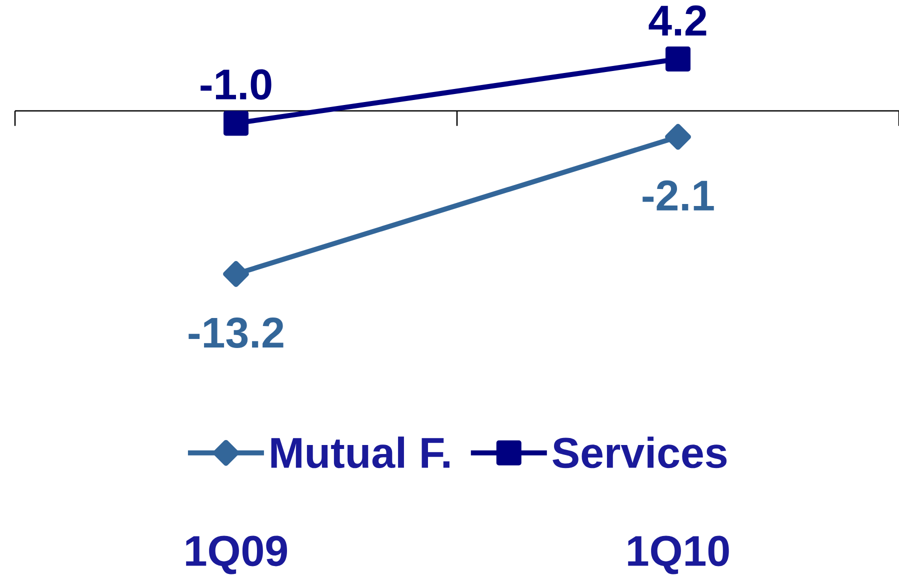 This screenshot has height=578, width=899. I want to click on data-label: -1.0, so click(236, 84).